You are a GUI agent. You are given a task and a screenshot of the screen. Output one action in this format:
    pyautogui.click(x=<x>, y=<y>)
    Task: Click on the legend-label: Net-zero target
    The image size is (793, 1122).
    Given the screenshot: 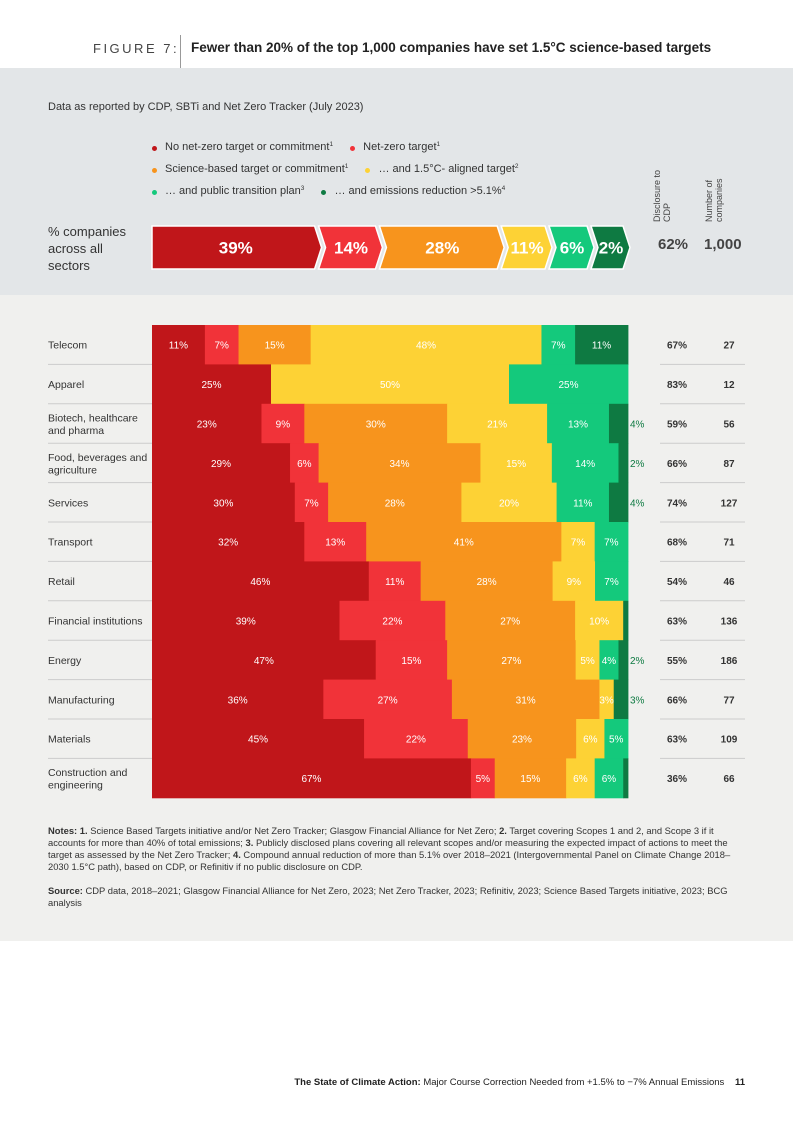 What is the action you would take?
    pyautogui.click(x=400, y=147)
    